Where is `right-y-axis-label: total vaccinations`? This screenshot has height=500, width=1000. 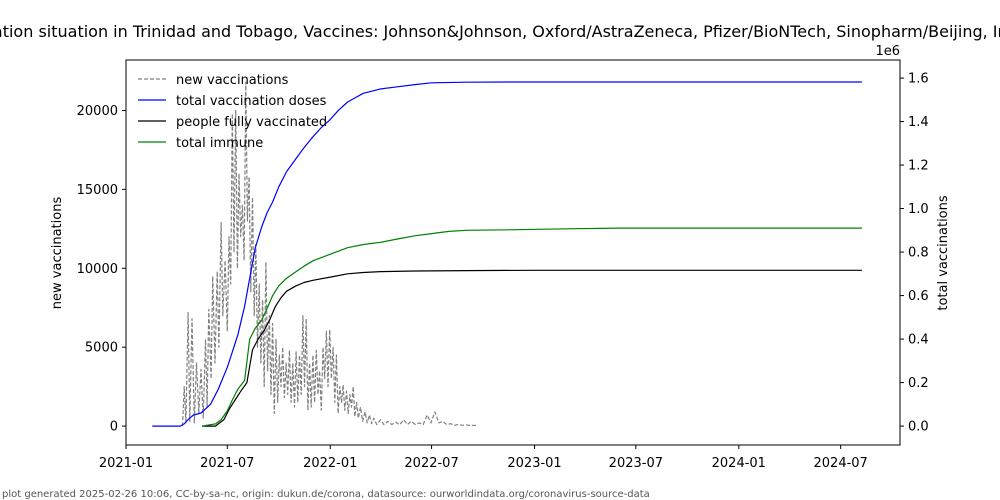 right-y-axis-label: total vaccinations is located at coordinates (943, 253).